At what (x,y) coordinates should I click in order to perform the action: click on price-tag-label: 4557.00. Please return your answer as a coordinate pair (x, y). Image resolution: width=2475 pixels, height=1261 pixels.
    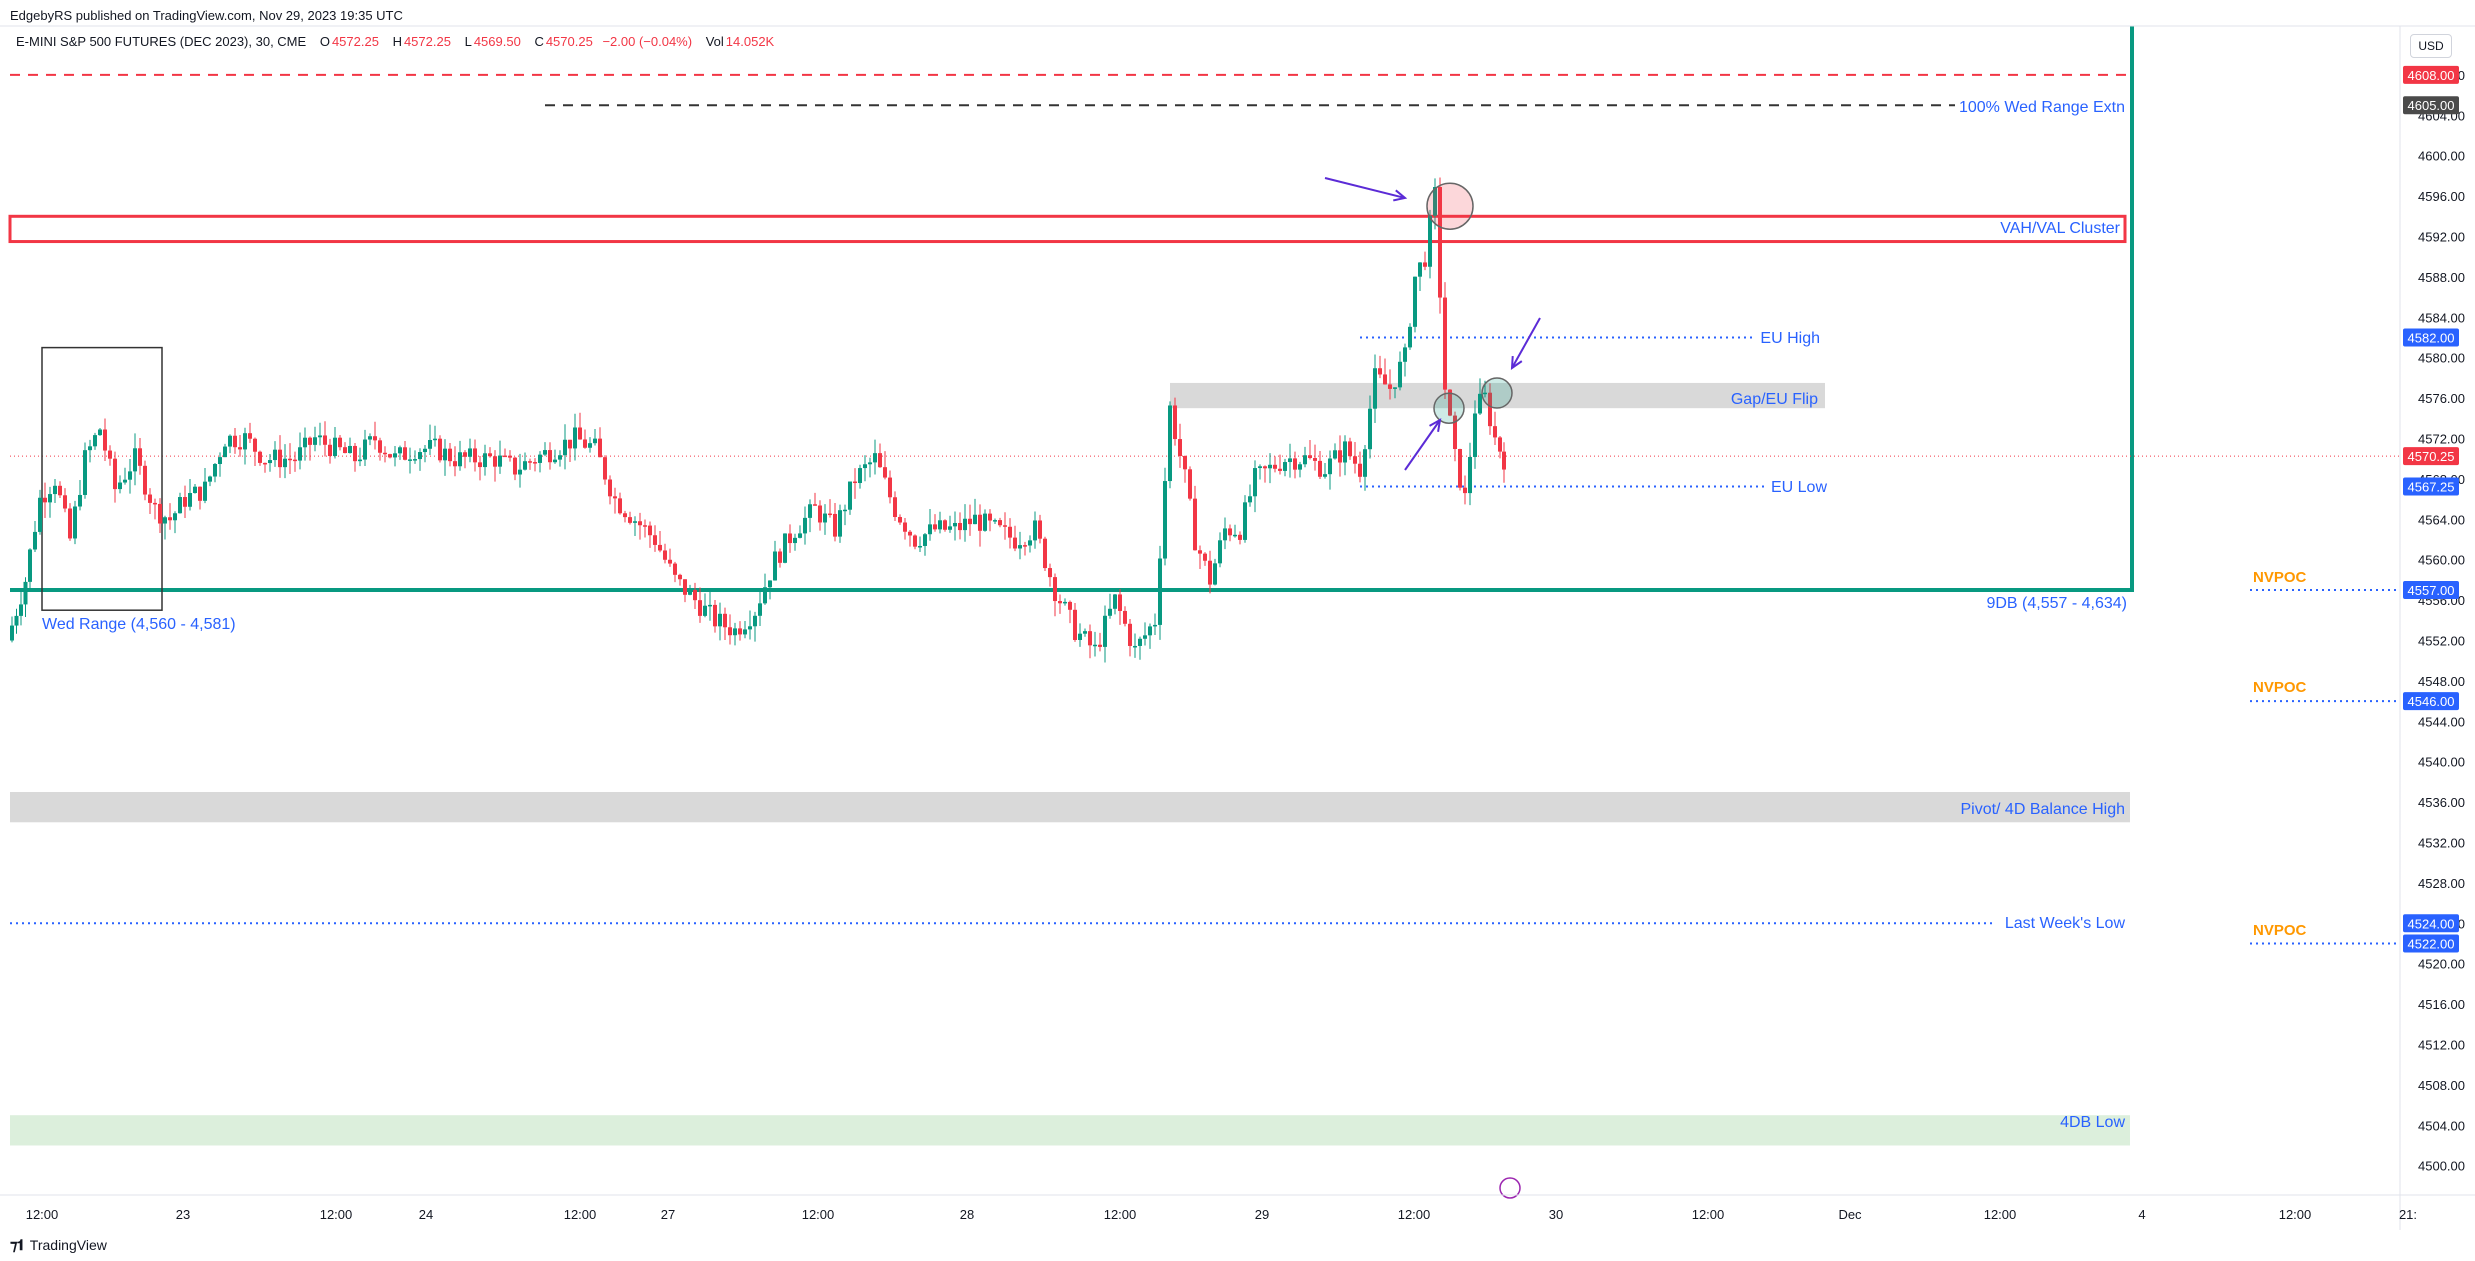
    Looking at the image, I should click on (2431, 590).